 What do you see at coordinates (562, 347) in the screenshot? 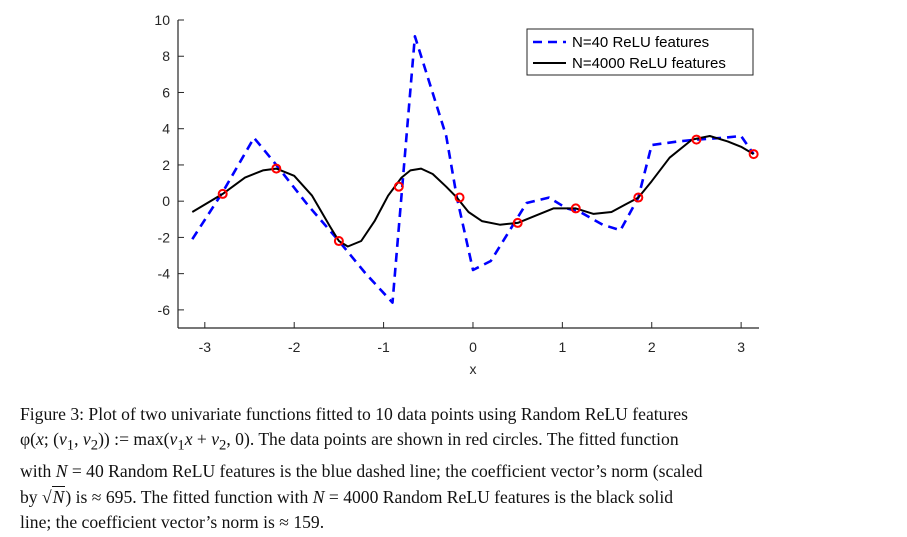
I see `x-tick-label: 1` at bounding box center [562, 347].